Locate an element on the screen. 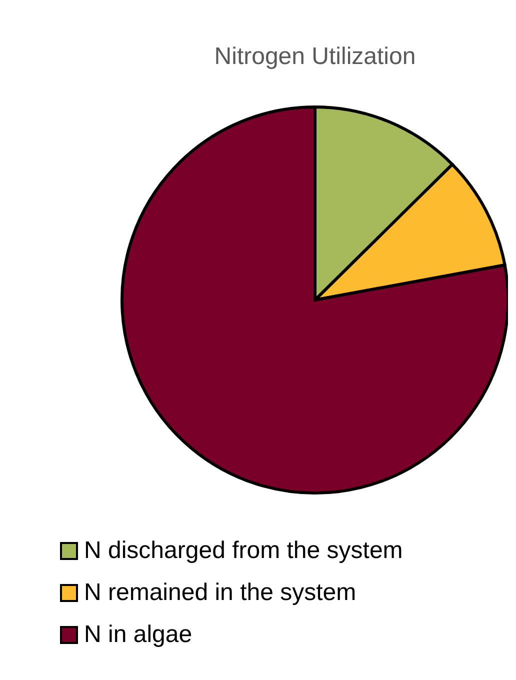 This screenshot has width=516, height=680. legend-label: N in algae is located at coordinates (138, 635).